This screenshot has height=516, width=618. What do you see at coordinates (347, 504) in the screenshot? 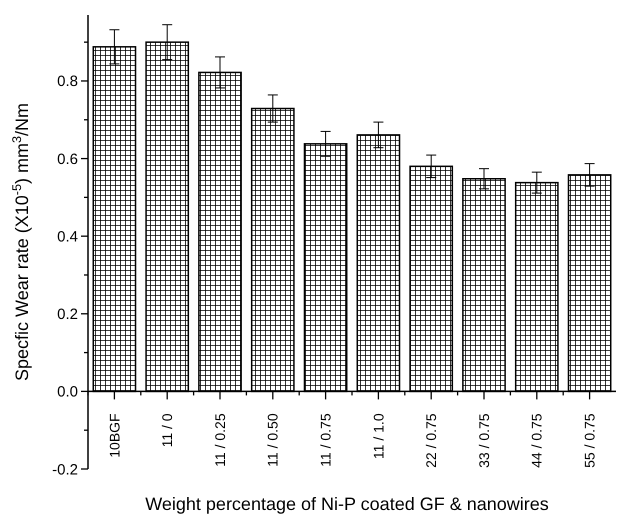
I see `x-axis-title: Weight percentage of Ni-P coated GF & nanowires` at bounding box center [347, 504].